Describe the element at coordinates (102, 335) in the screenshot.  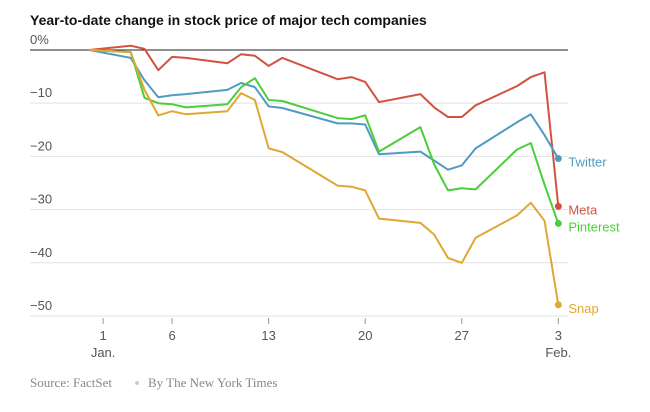
I see `x-tick-label: 1` at that location.